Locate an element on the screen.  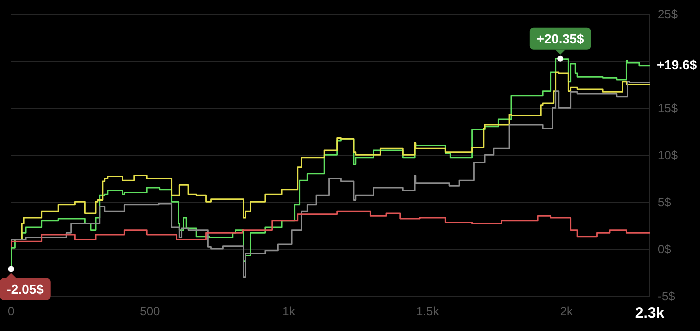
y-tick-label: 0$ is located at coordinates (665, 249).